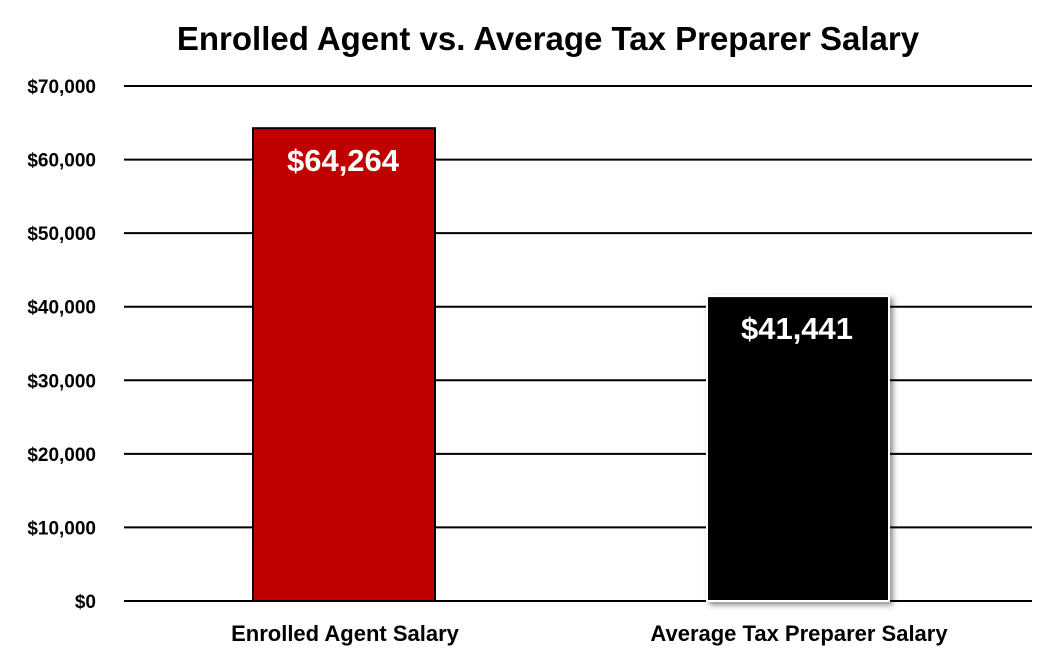 The height and width of the screenshot is (662, 1052). Describe the element at coordinates (61, 234) in the screenshot. I see `y-tick-label: $50,000` at that location.